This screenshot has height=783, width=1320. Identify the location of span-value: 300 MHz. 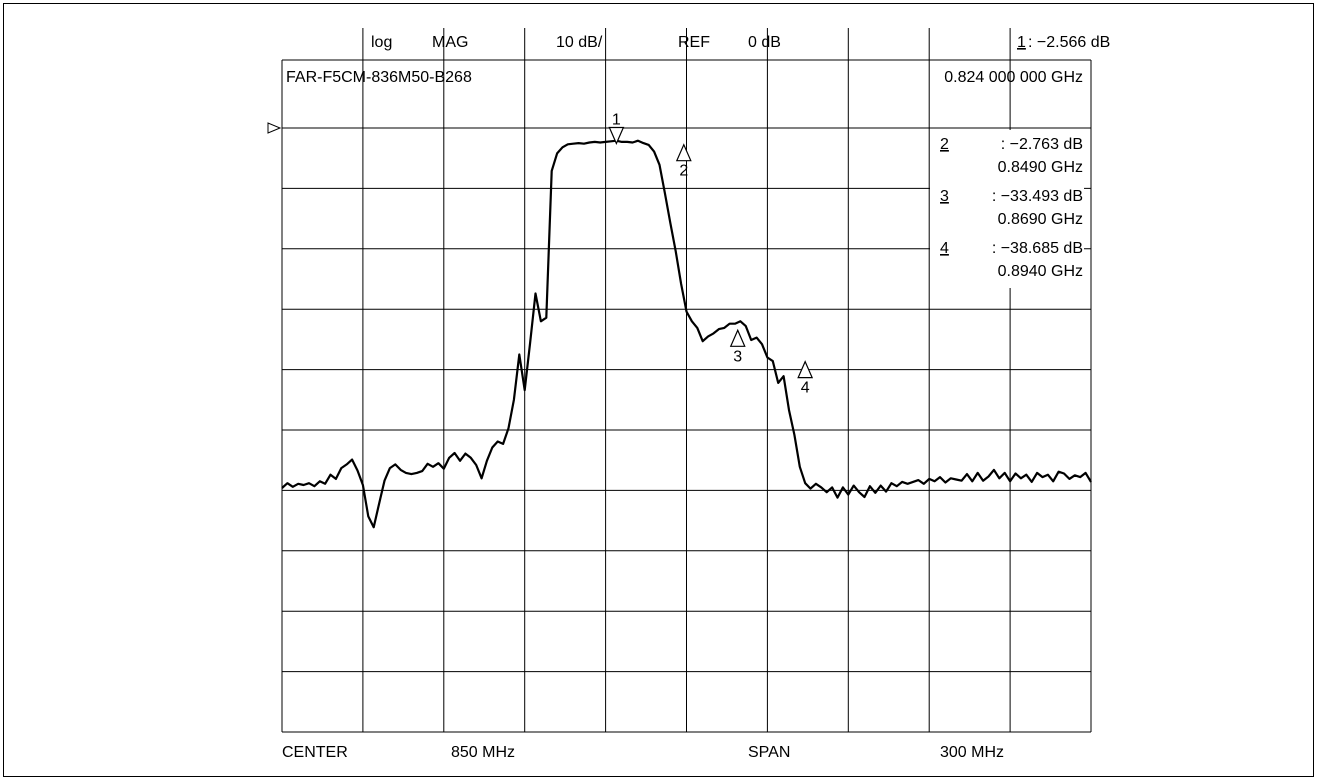
(972, 752).